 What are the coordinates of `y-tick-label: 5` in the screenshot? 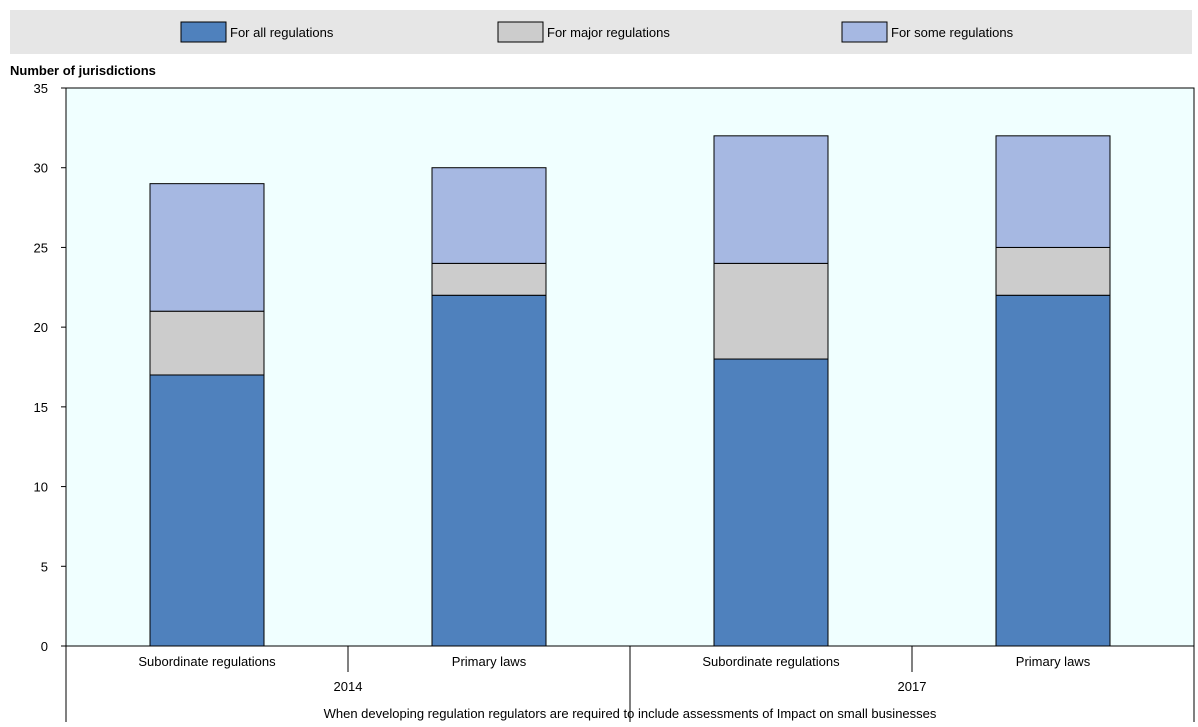 It's located at (44, 566).